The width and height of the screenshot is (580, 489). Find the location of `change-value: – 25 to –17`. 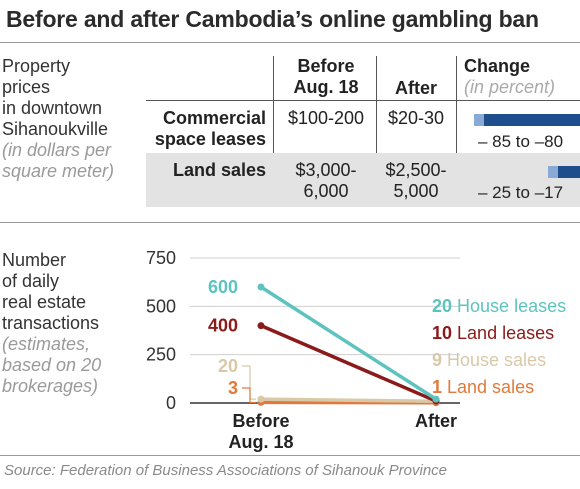

change-value: – 25 to –17 is located at coordinates (521, 192).